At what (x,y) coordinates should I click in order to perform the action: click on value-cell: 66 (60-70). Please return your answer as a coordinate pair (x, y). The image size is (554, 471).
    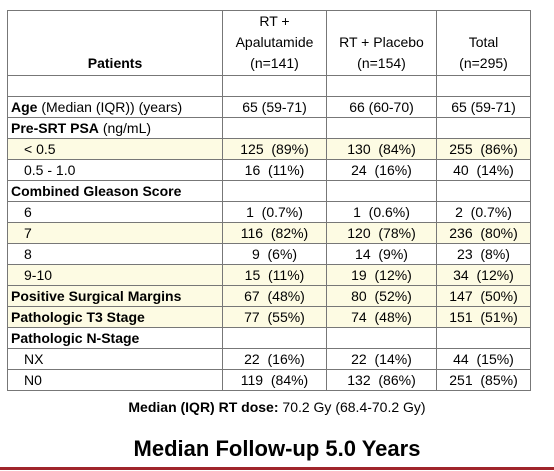
    Looking at the image, I should click on (381, 107).